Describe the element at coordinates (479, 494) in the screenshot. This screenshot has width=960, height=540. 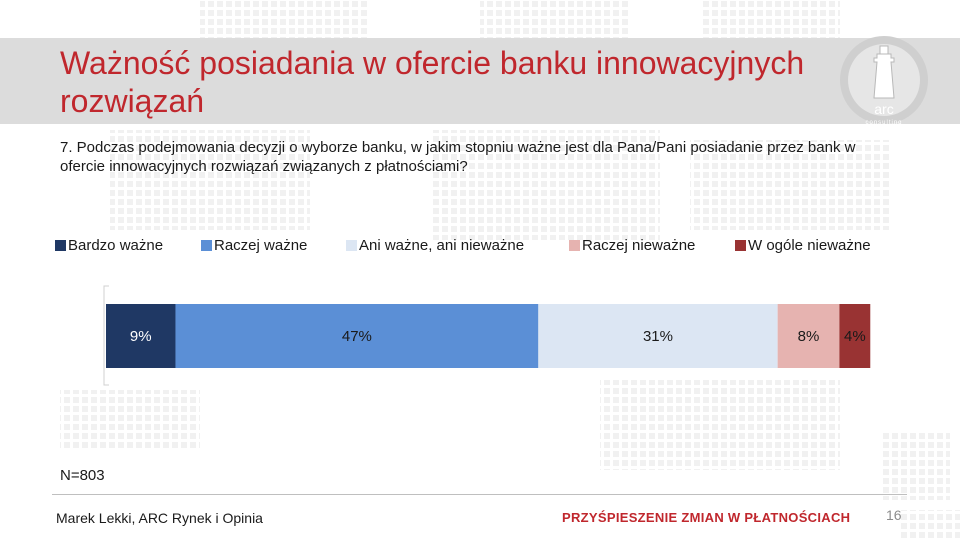
I see `footer-divider` at that location.